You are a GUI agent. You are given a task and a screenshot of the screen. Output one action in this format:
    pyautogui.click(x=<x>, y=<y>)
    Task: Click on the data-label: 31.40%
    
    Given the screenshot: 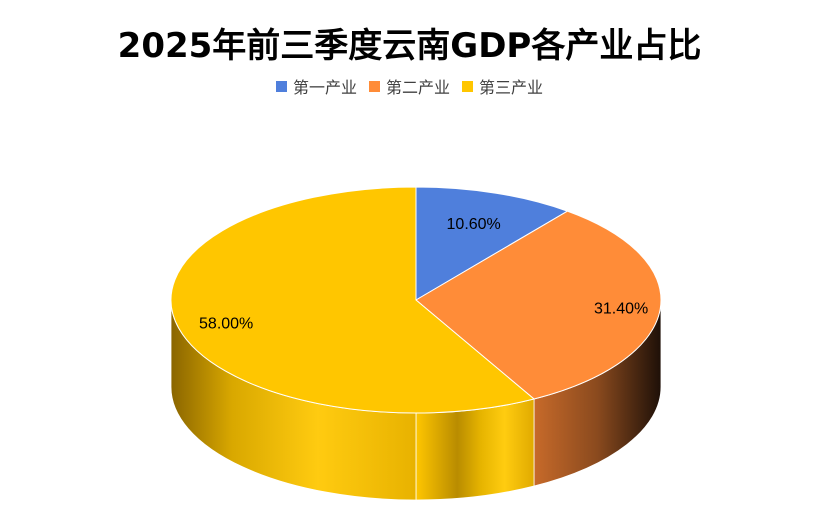 What is the action you would take?
    pyautogui.click(x=621, y=309)
    